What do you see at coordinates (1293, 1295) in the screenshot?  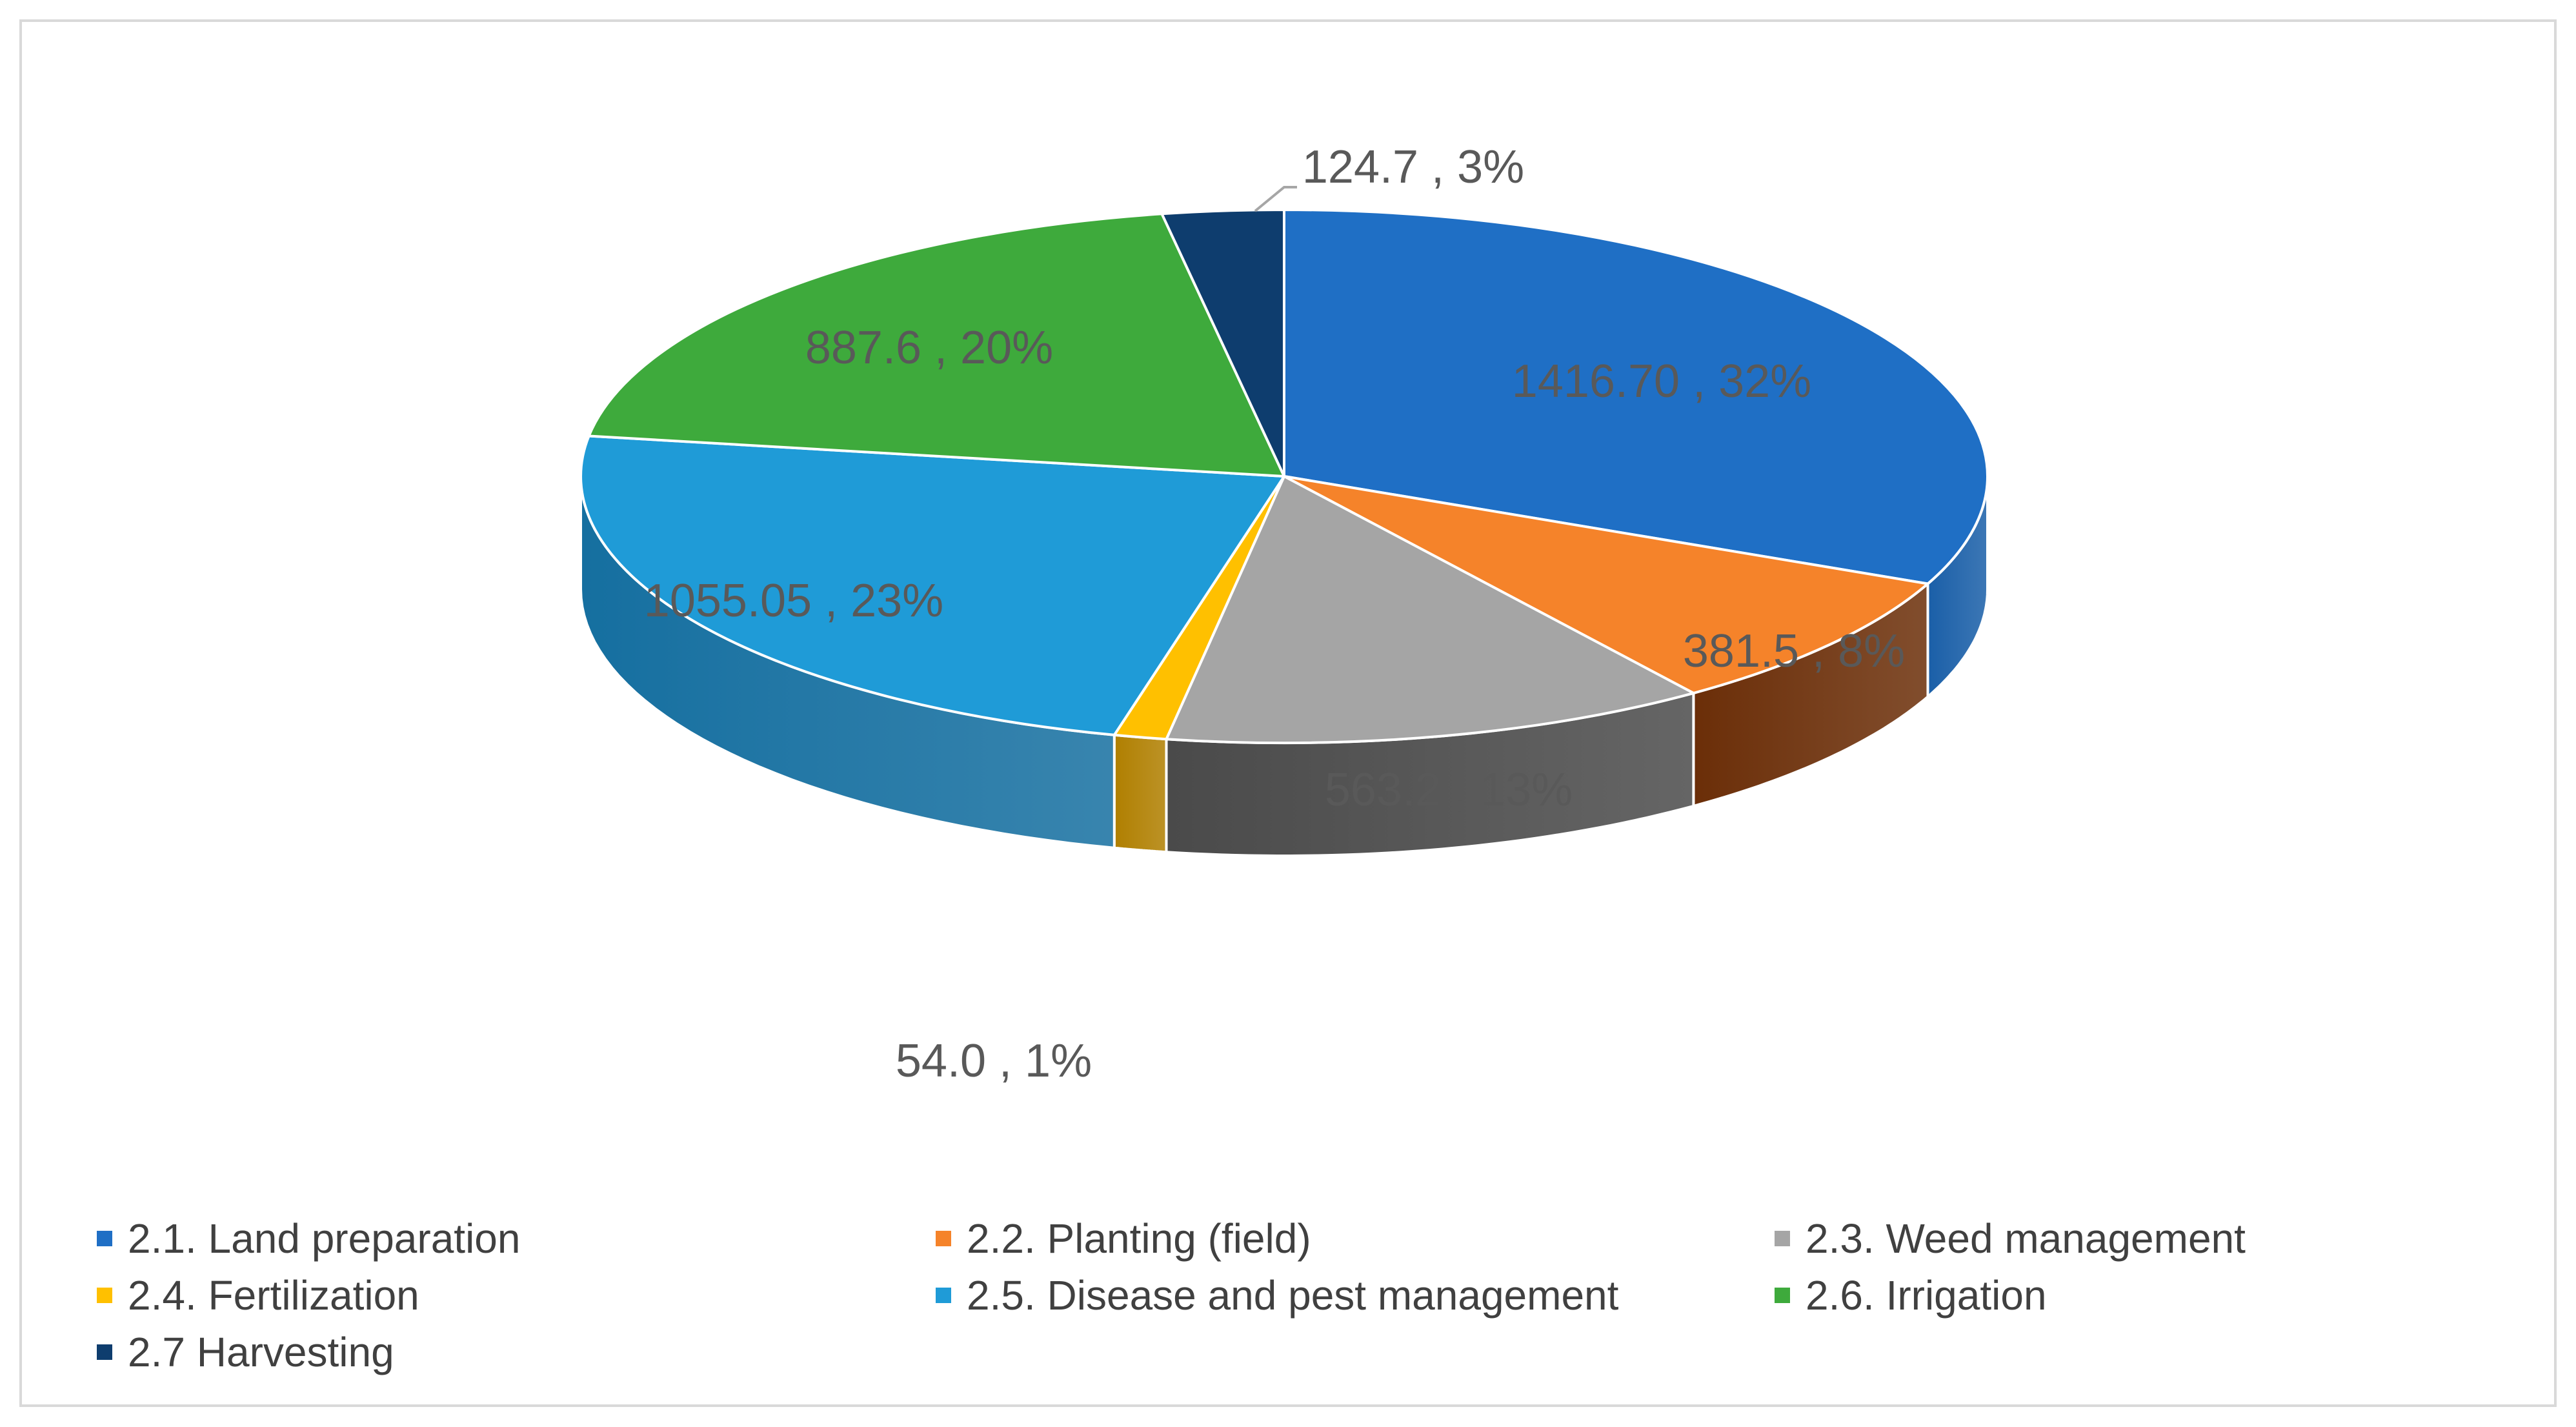 I see `legend-label-4: 2.5. Disease and pest management` at bounding box center [1293, 1295].